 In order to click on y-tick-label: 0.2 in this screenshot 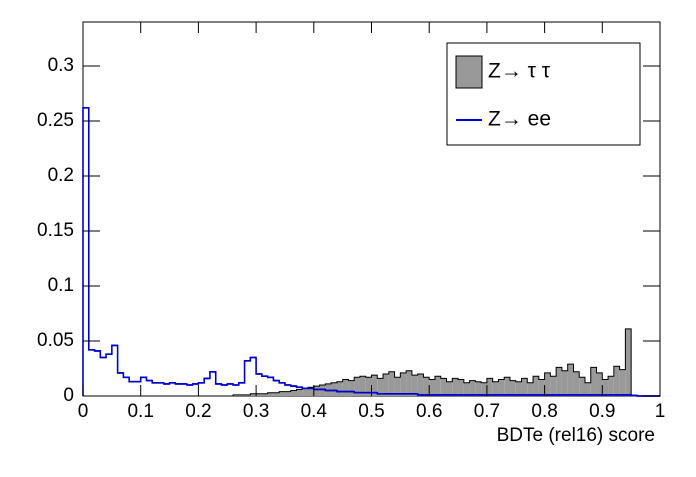, I will do `click(61, 175)`.